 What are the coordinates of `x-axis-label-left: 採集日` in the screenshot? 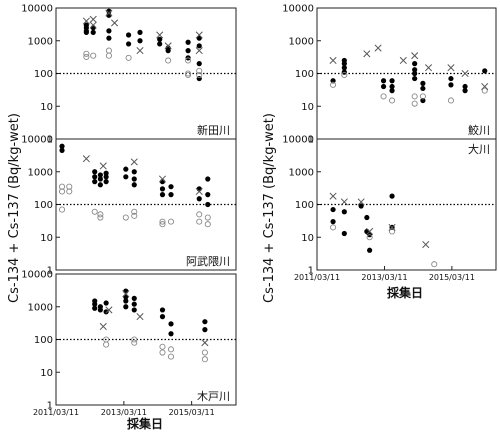 It's located at (145, 423).